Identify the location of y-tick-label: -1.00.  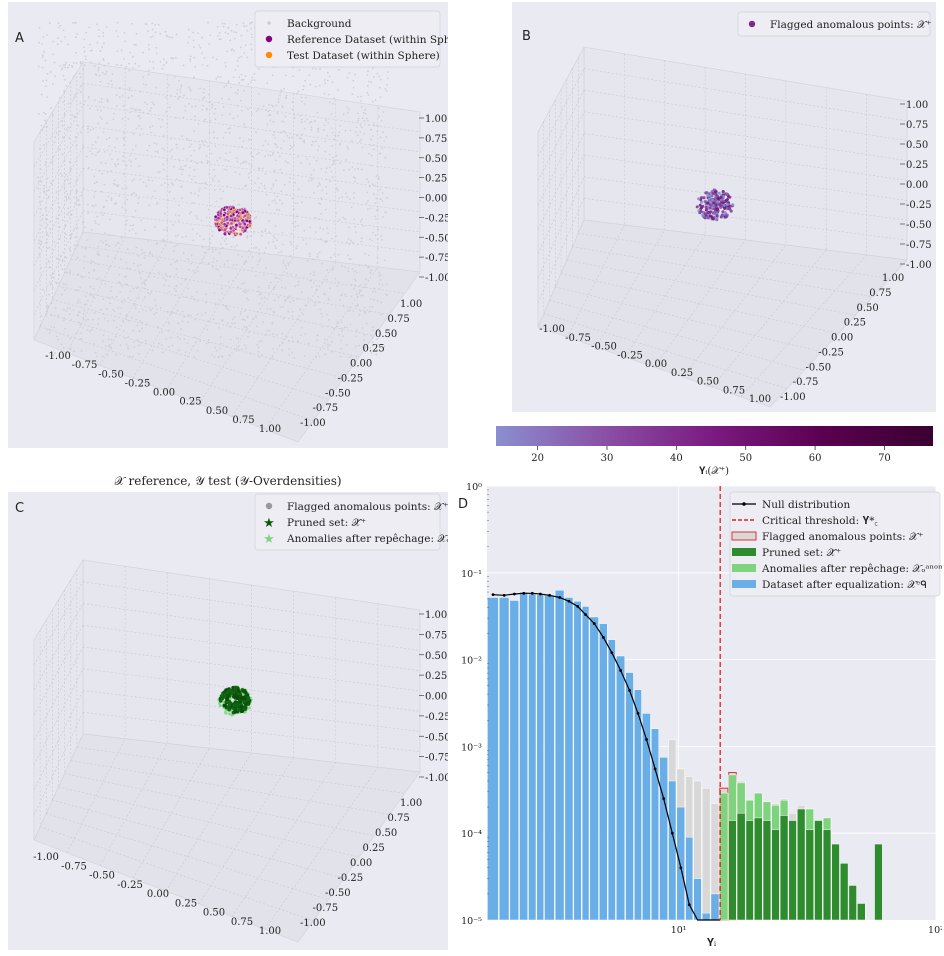
(313, 423).